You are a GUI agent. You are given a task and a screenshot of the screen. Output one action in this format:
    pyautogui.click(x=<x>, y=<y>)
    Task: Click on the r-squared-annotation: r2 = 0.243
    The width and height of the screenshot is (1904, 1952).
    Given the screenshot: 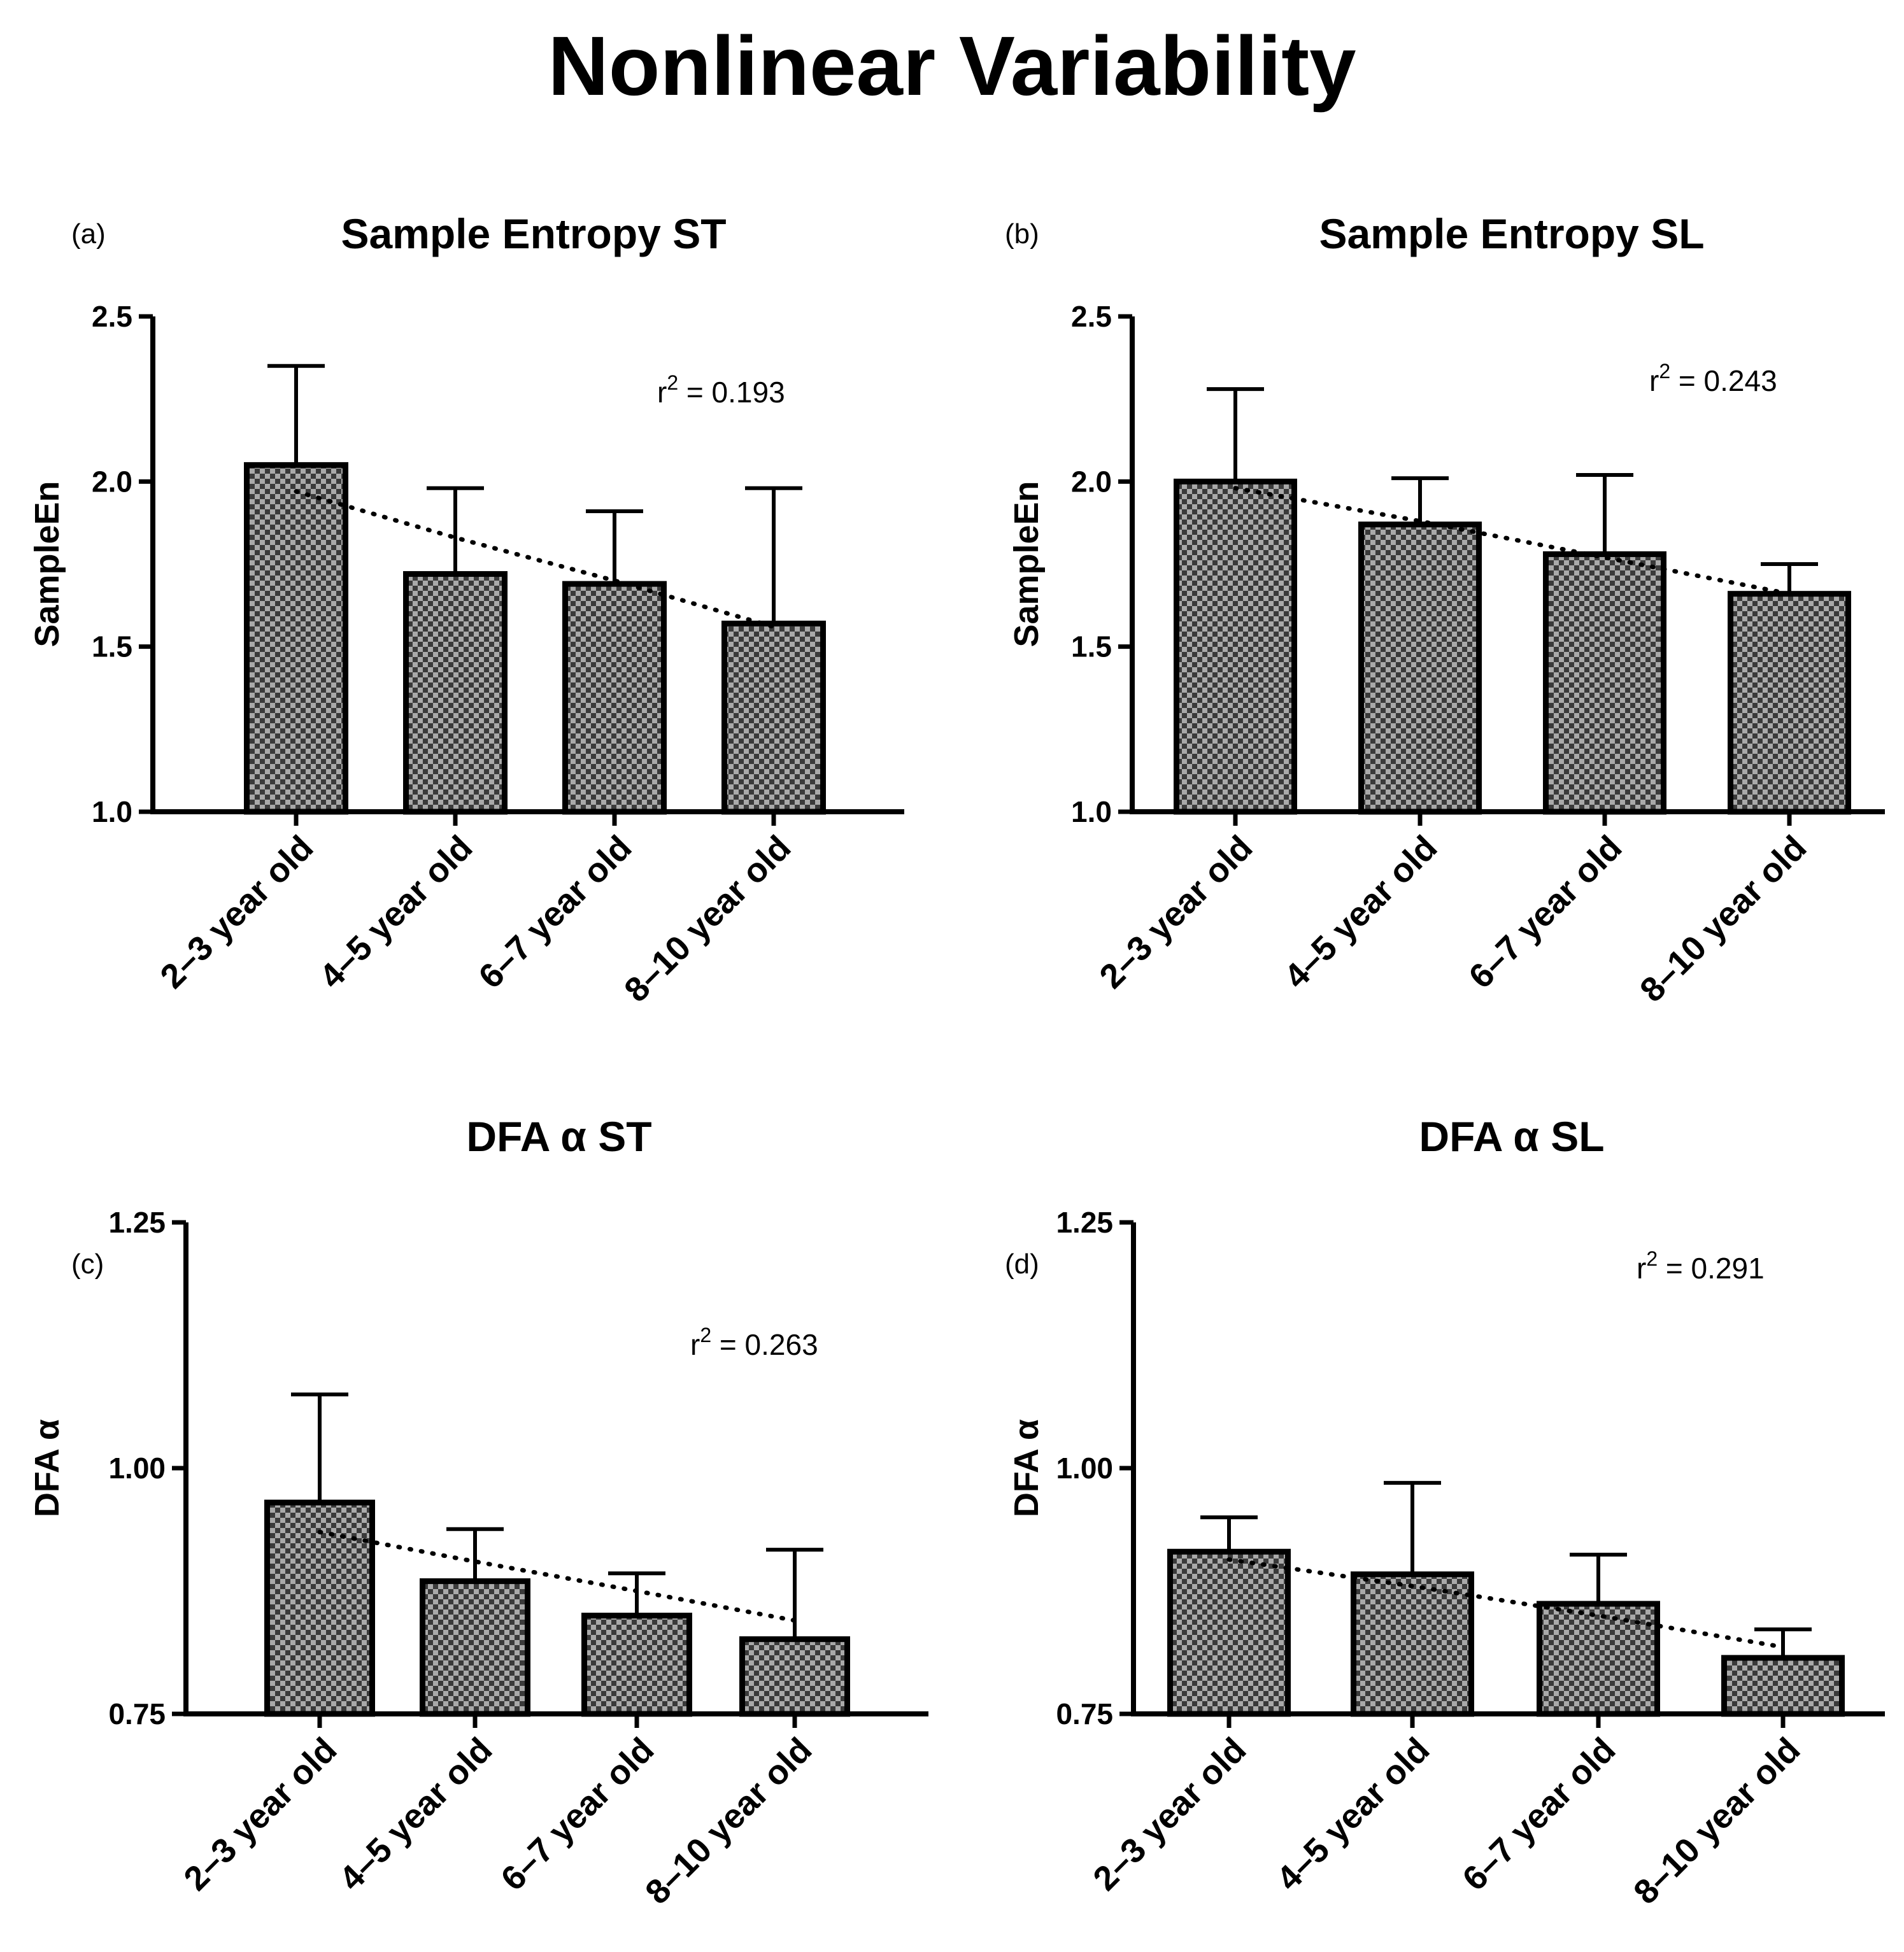 What is the action you would take?
    pyautogui.click(x=1713, y=378)
    